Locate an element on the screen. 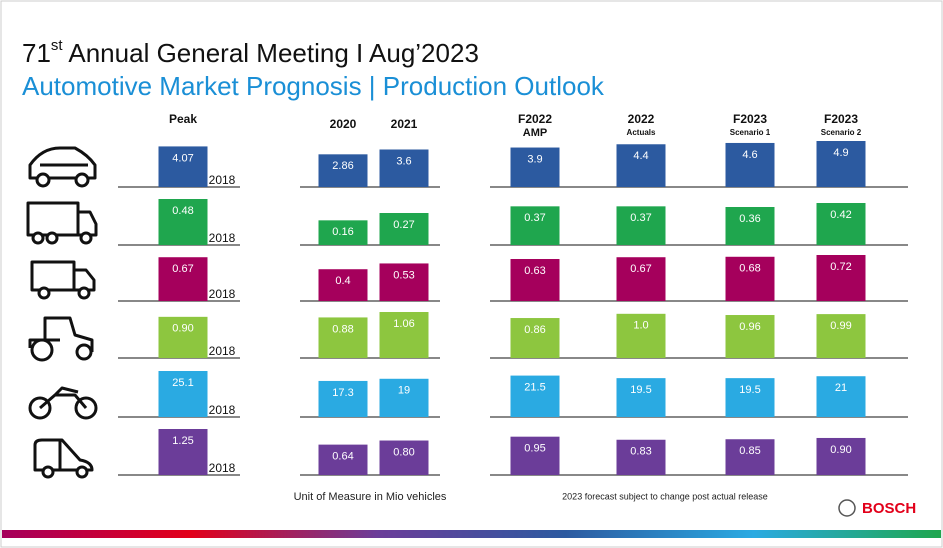 The width and height of the screenshot is (943, 548). value-label: 0.16 is located at coordinates (342, 232).